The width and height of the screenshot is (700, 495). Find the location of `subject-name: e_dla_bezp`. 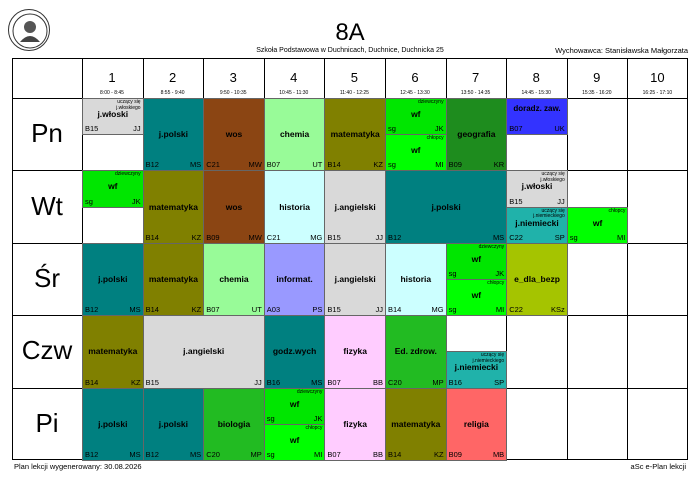

subject-name: e_dla_bezp is located at coordinates (537, 278).